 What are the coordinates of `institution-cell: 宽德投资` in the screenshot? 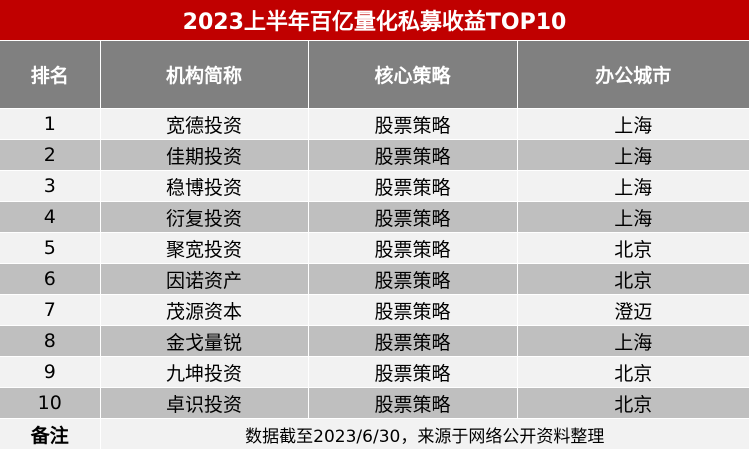 It's located at (204, 124).